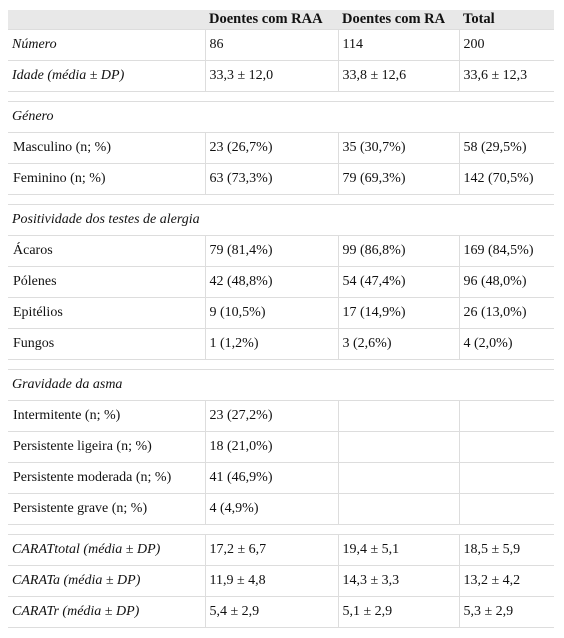  I want to click on value-cell: 99 (86,8%), so click(398, 251).